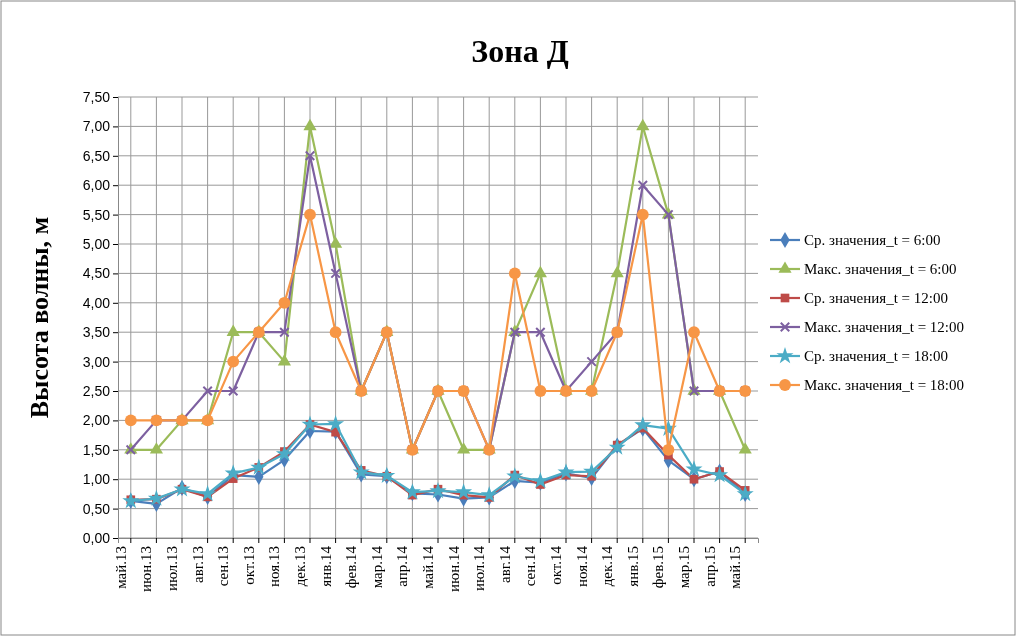 This screenshot has height=637, width=1017. I want to click on x-tick-label: мар.15, so click(684, 567).